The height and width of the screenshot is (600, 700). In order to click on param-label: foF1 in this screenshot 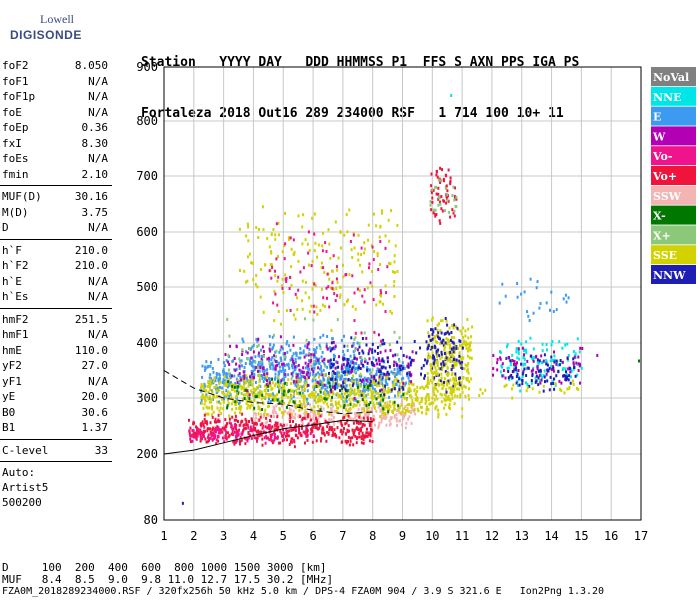, I will do `click(15, 81)`.